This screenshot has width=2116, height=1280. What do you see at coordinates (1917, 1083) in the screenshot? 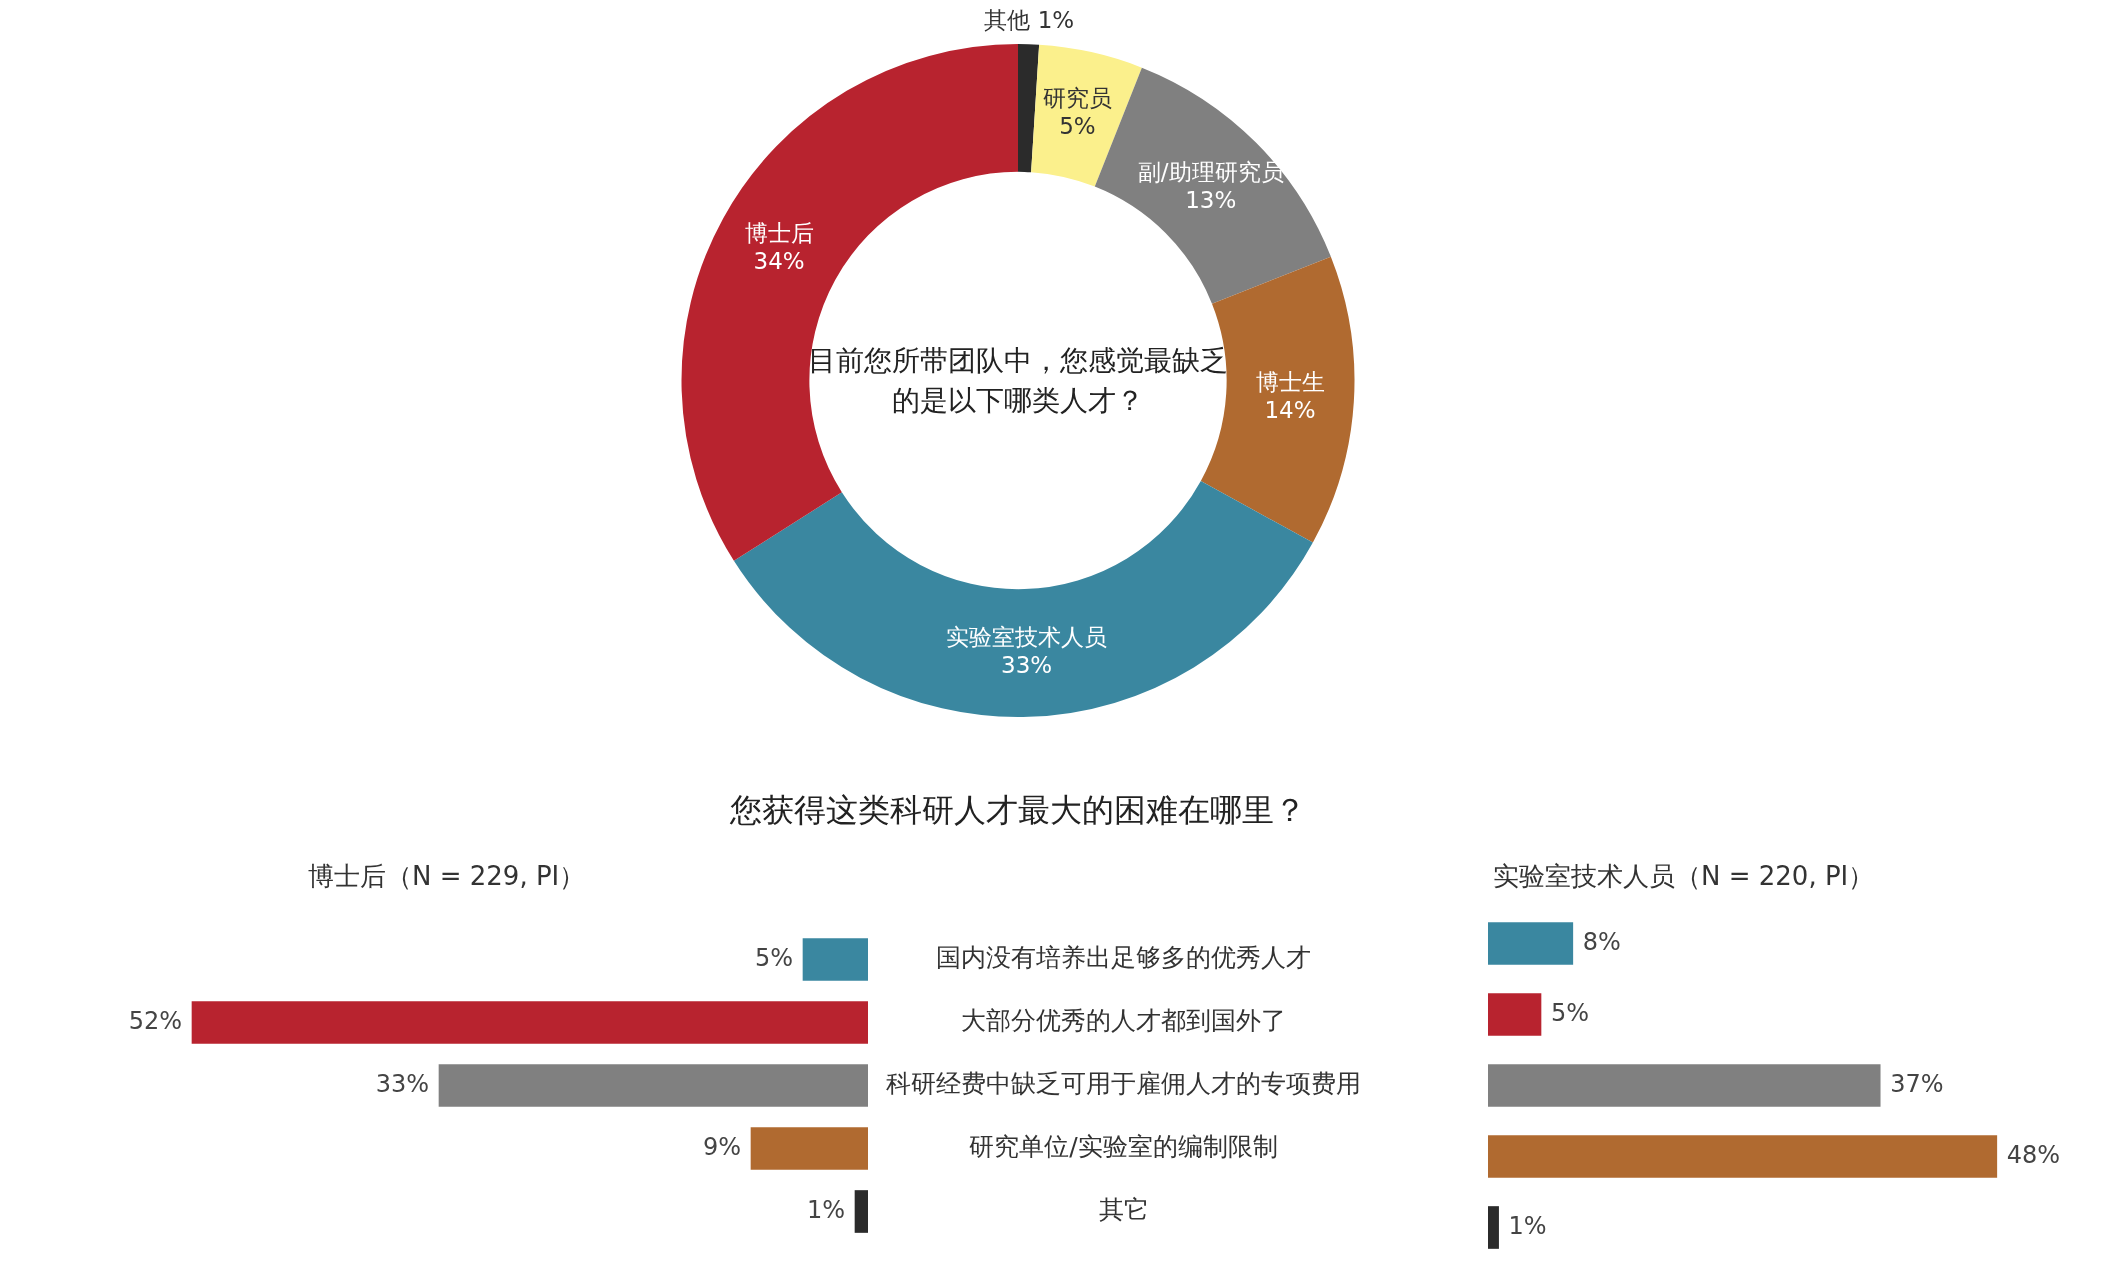
I see `data-label: 37%` at bounding box center [1917, 1083].